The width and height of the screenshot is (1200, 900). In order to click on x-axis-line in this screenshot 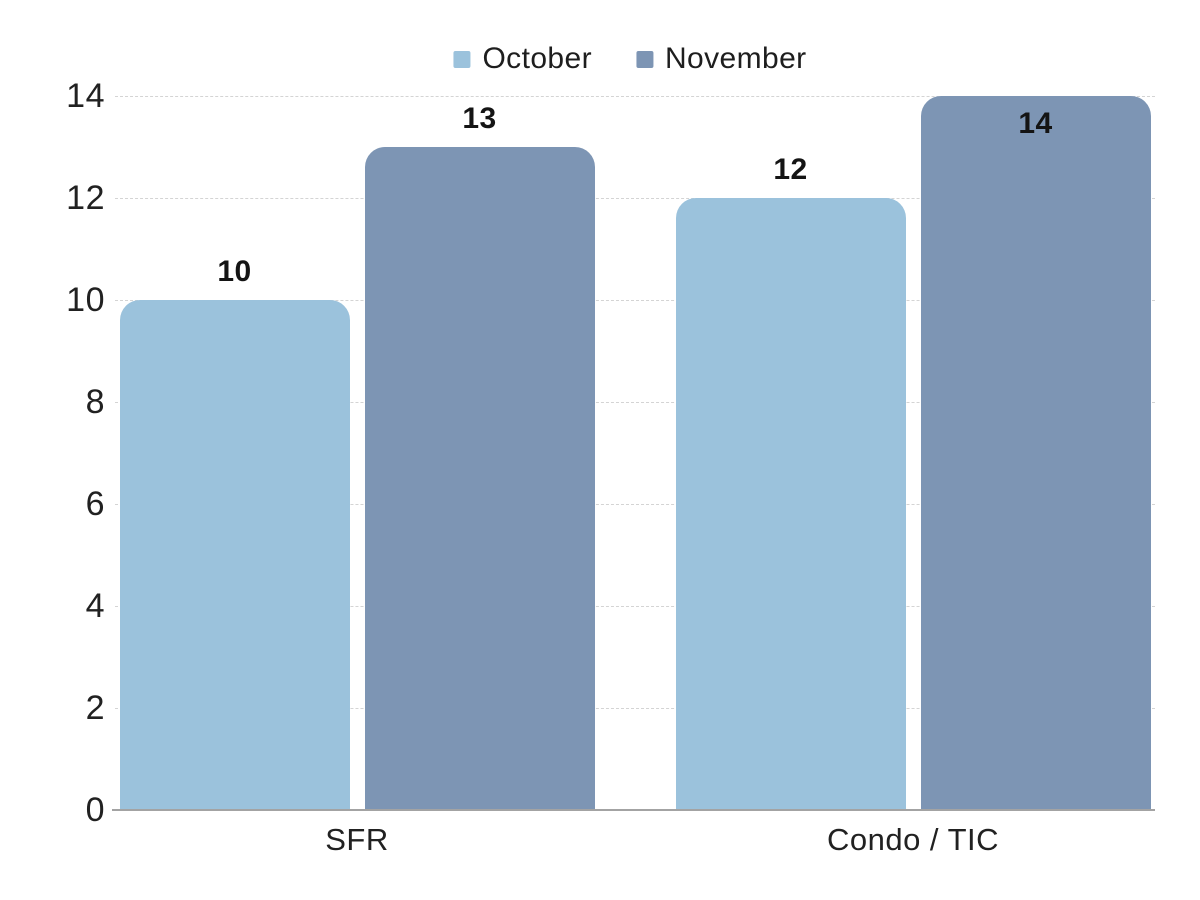, I will do `click(633, 810)`.